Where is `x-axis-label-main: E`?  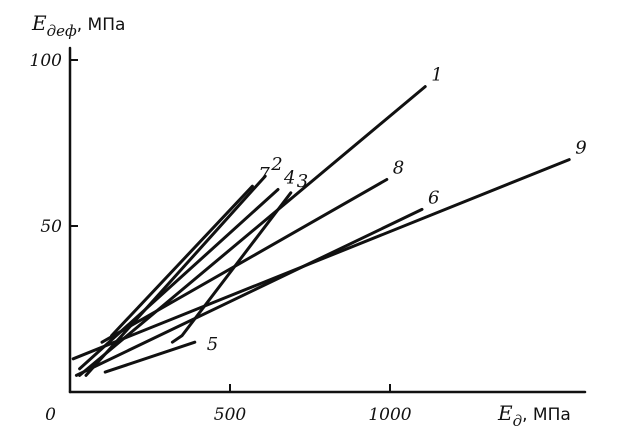
x-axis-label-main: E is located at coordinates (505, 413).